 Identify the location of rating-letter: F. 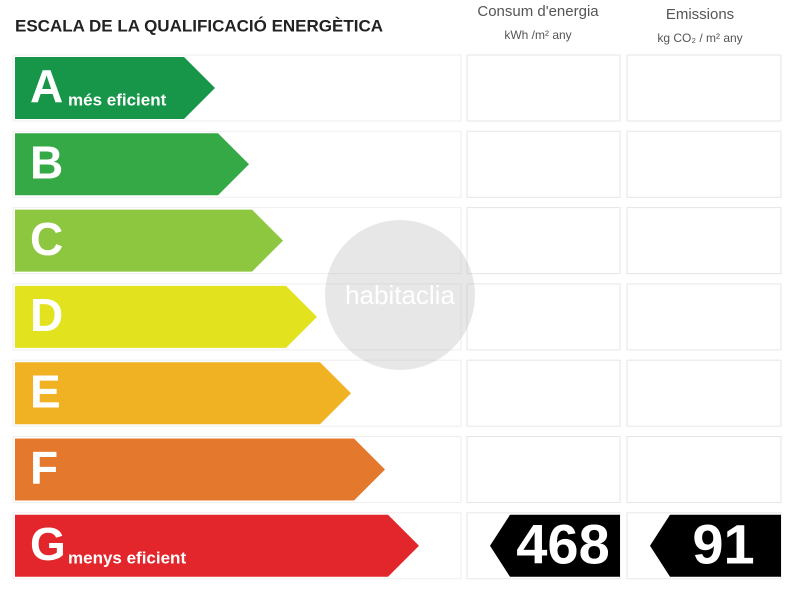
(44, 468).